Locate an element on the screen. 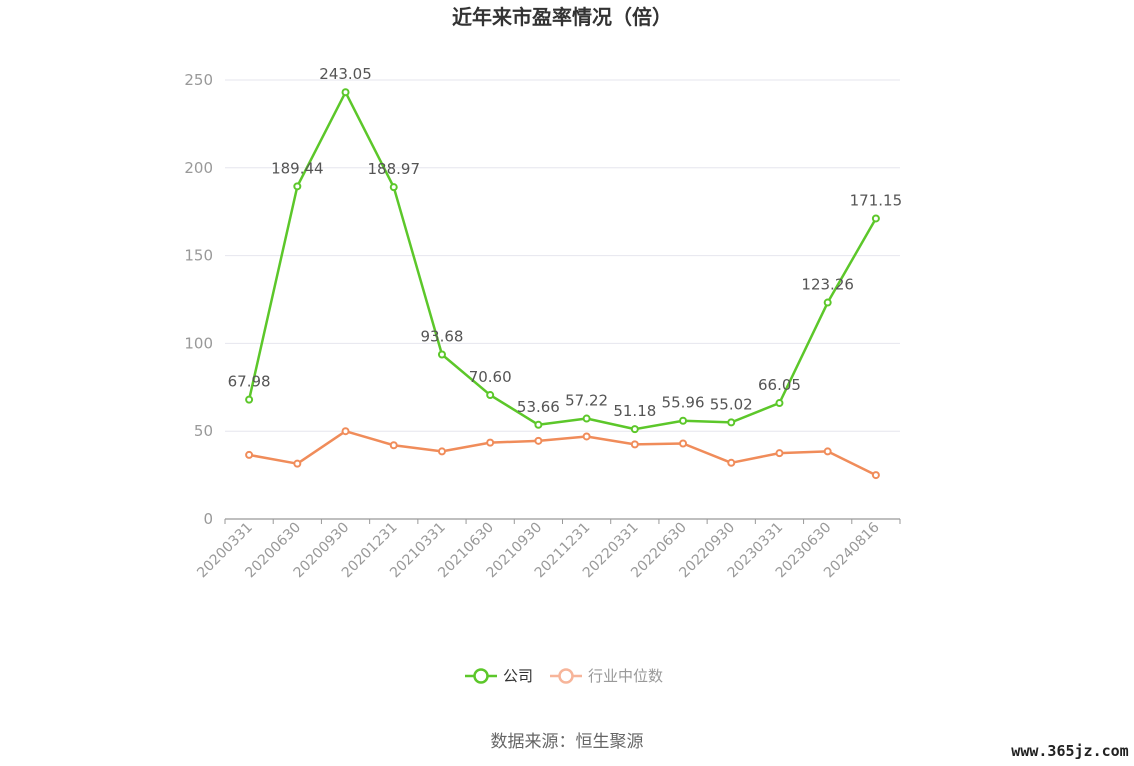 This screenshot has height=766, width=1134. legend-label: 行业中位数 is located at coordinates (625, 676).